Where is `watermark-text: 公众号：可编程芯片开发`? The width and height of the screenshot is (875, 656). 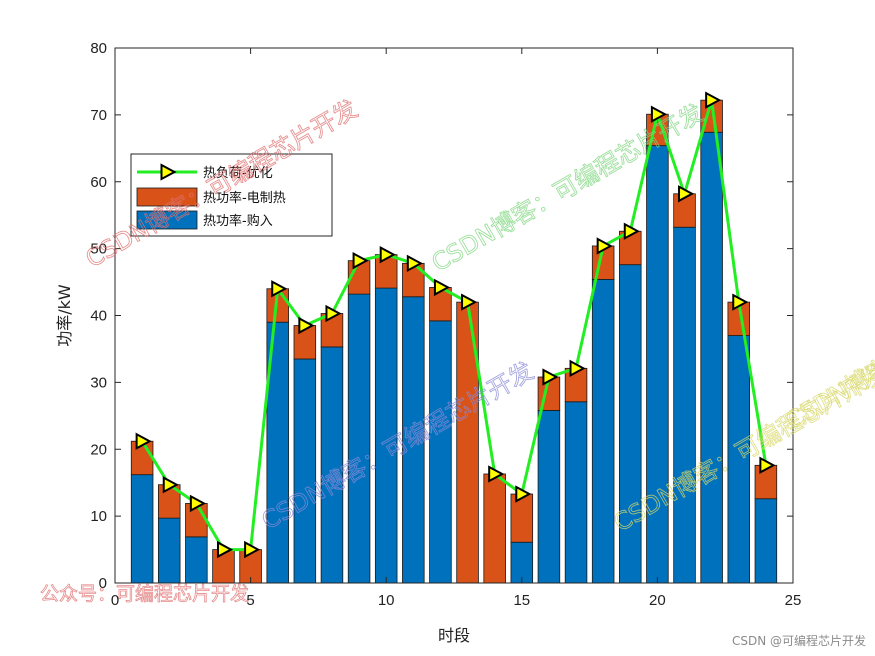
watermark-text: 公众号：可编程芯片开发 is located at coordinates (144, 594).